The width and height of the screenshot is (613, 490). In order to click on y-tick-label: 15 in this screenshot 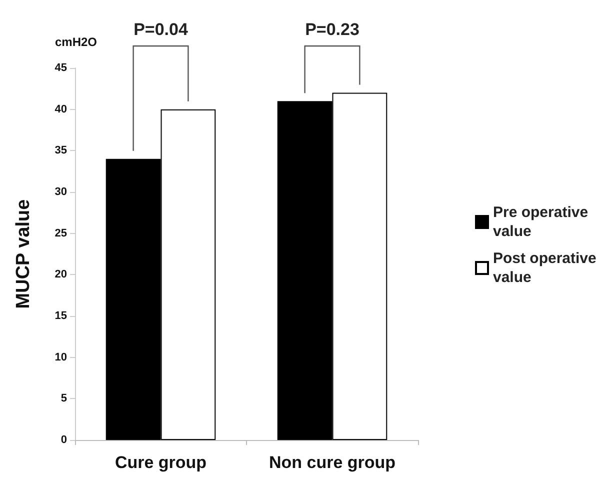, I will do `click(60, 316)`.